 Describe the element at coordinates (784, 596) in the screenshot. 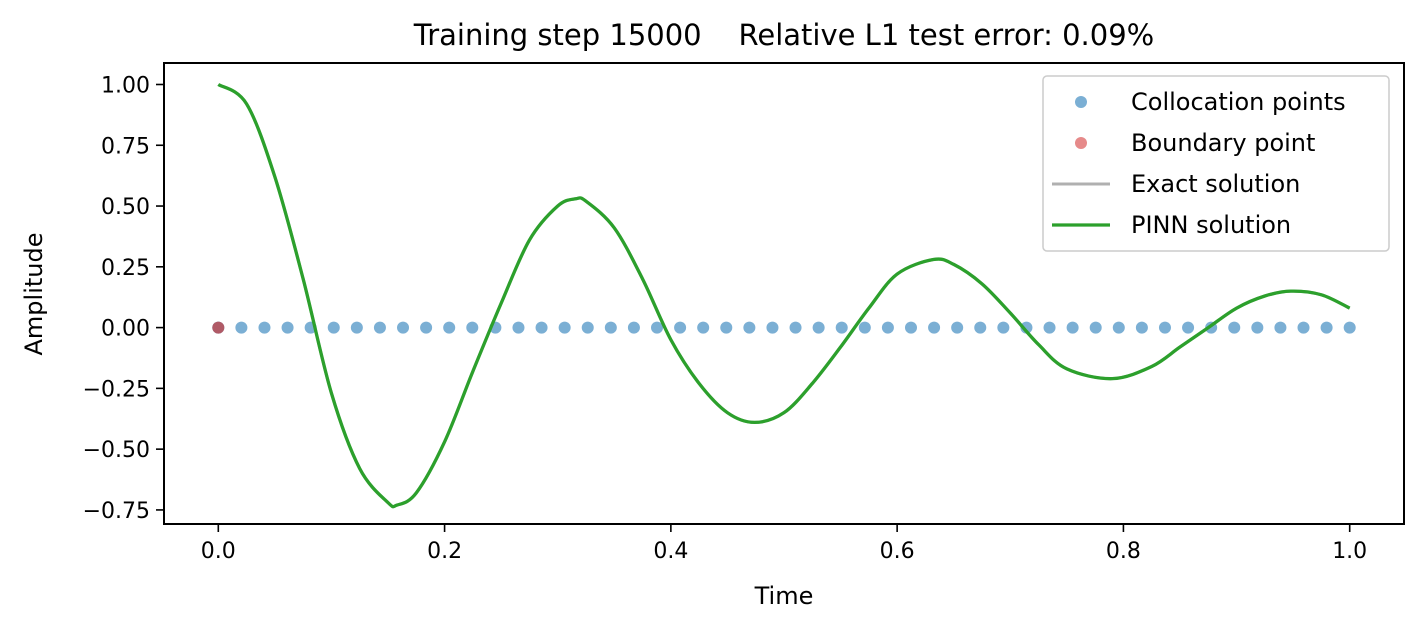

I see `x-axis-label: Time` at that location.